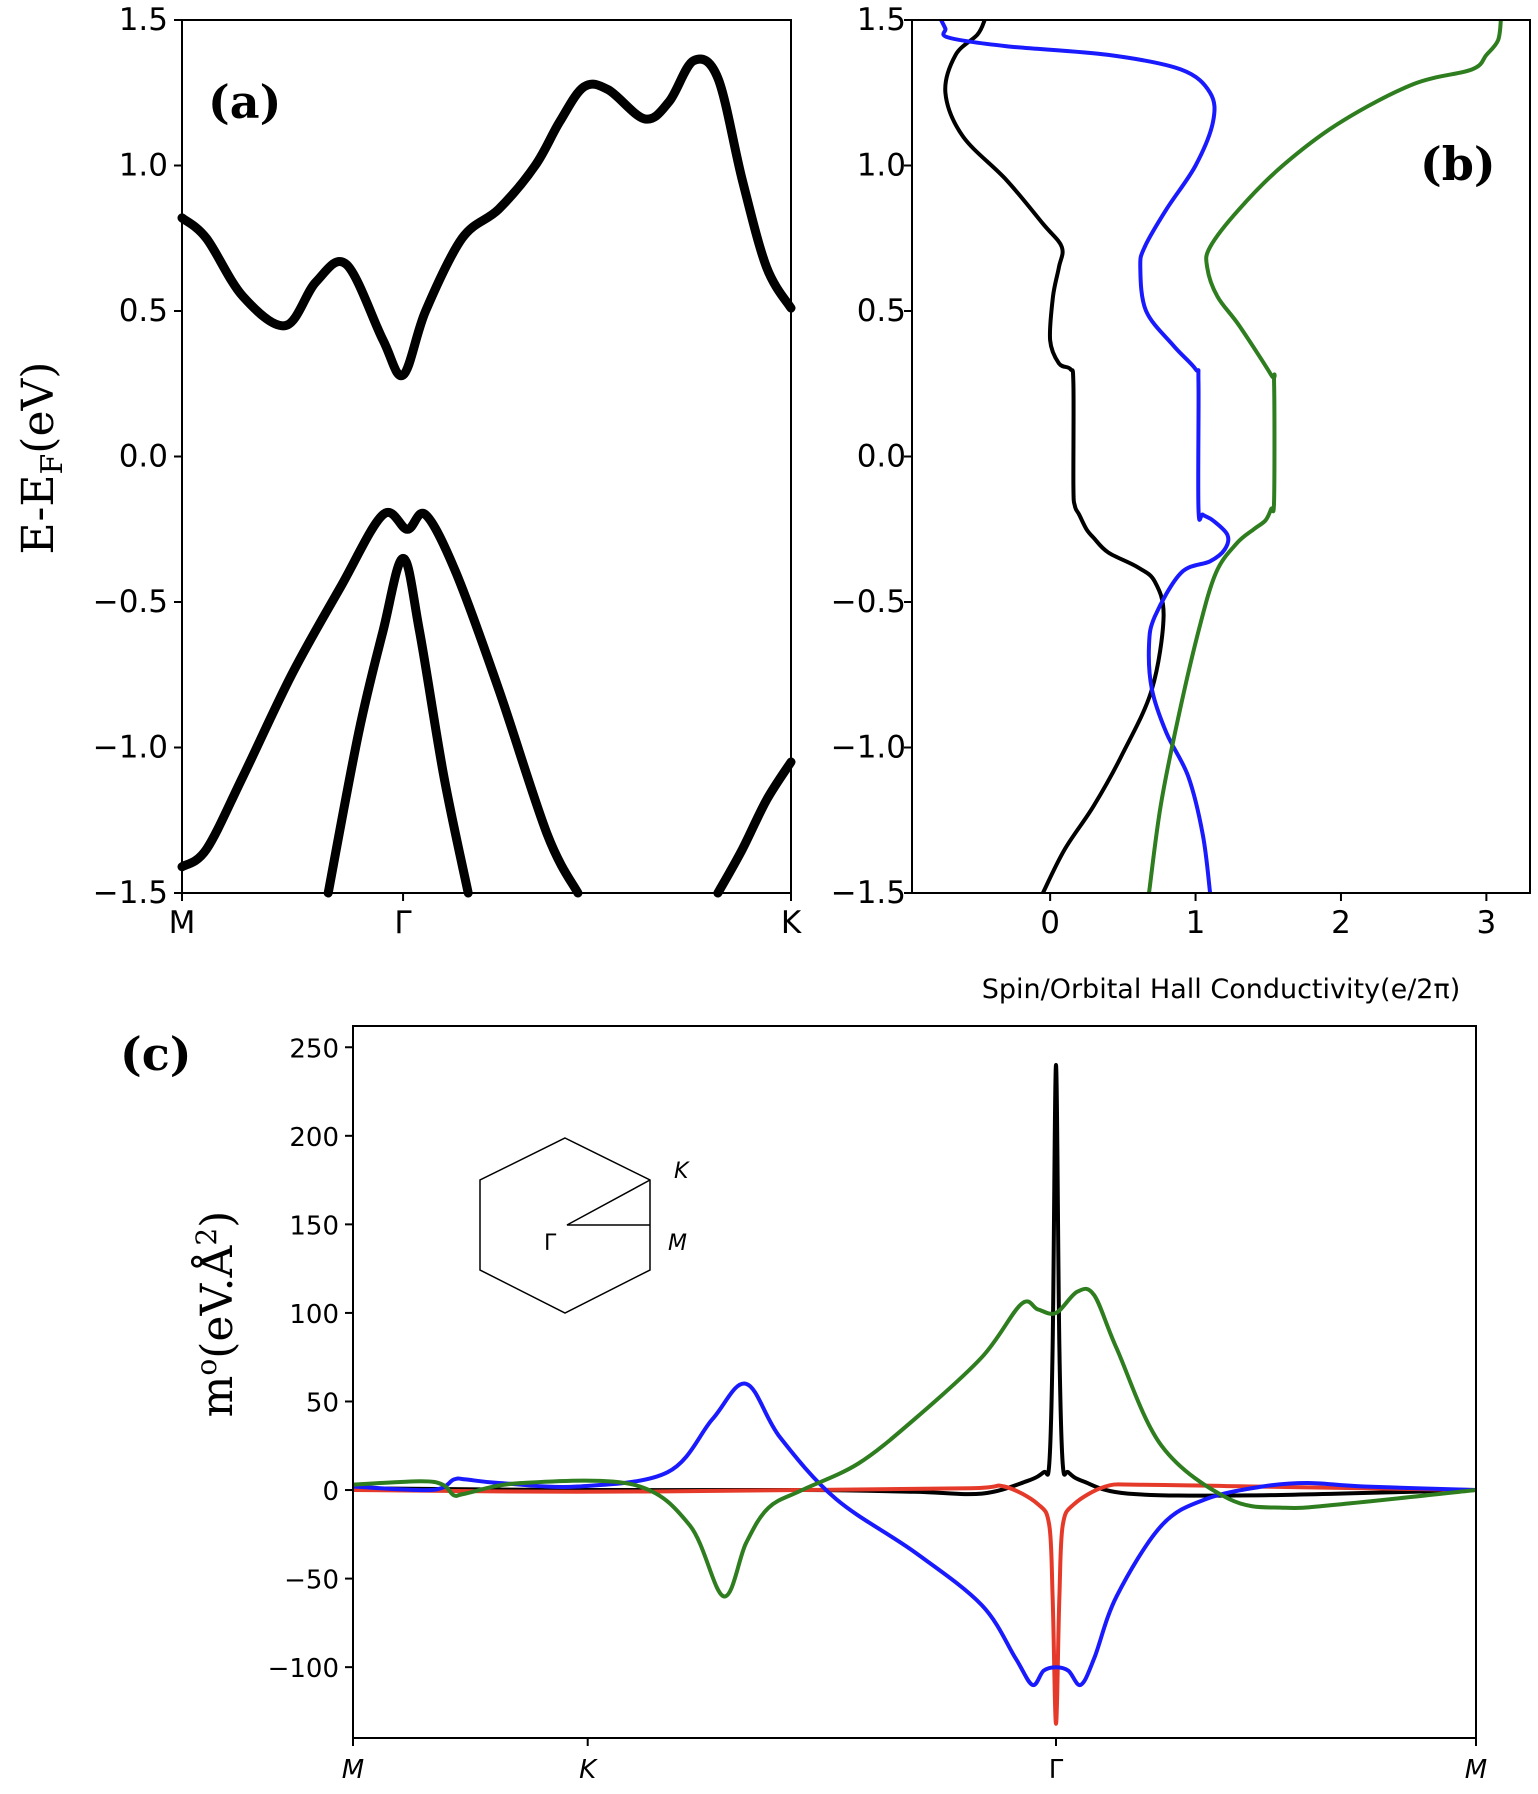 This screenshot has width=1538, height=1794. Describe the element at coordinates (217, 1397) in the screenshot. I see `panel-c-ylabel-main: m` at that location.